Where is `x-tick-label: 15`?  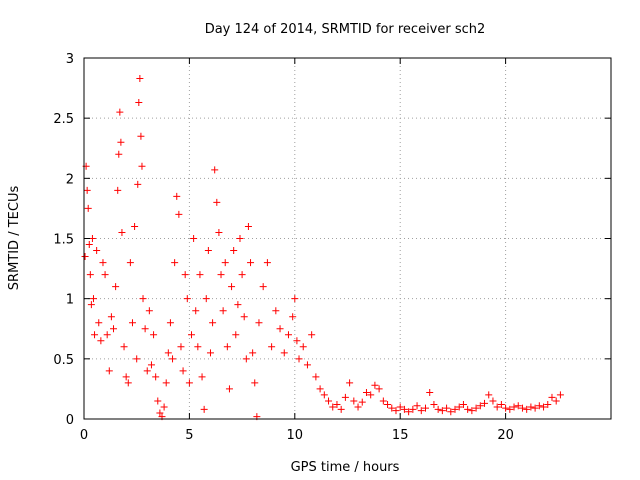
x-tick-label: 15 is located at coordinates (400, 435).